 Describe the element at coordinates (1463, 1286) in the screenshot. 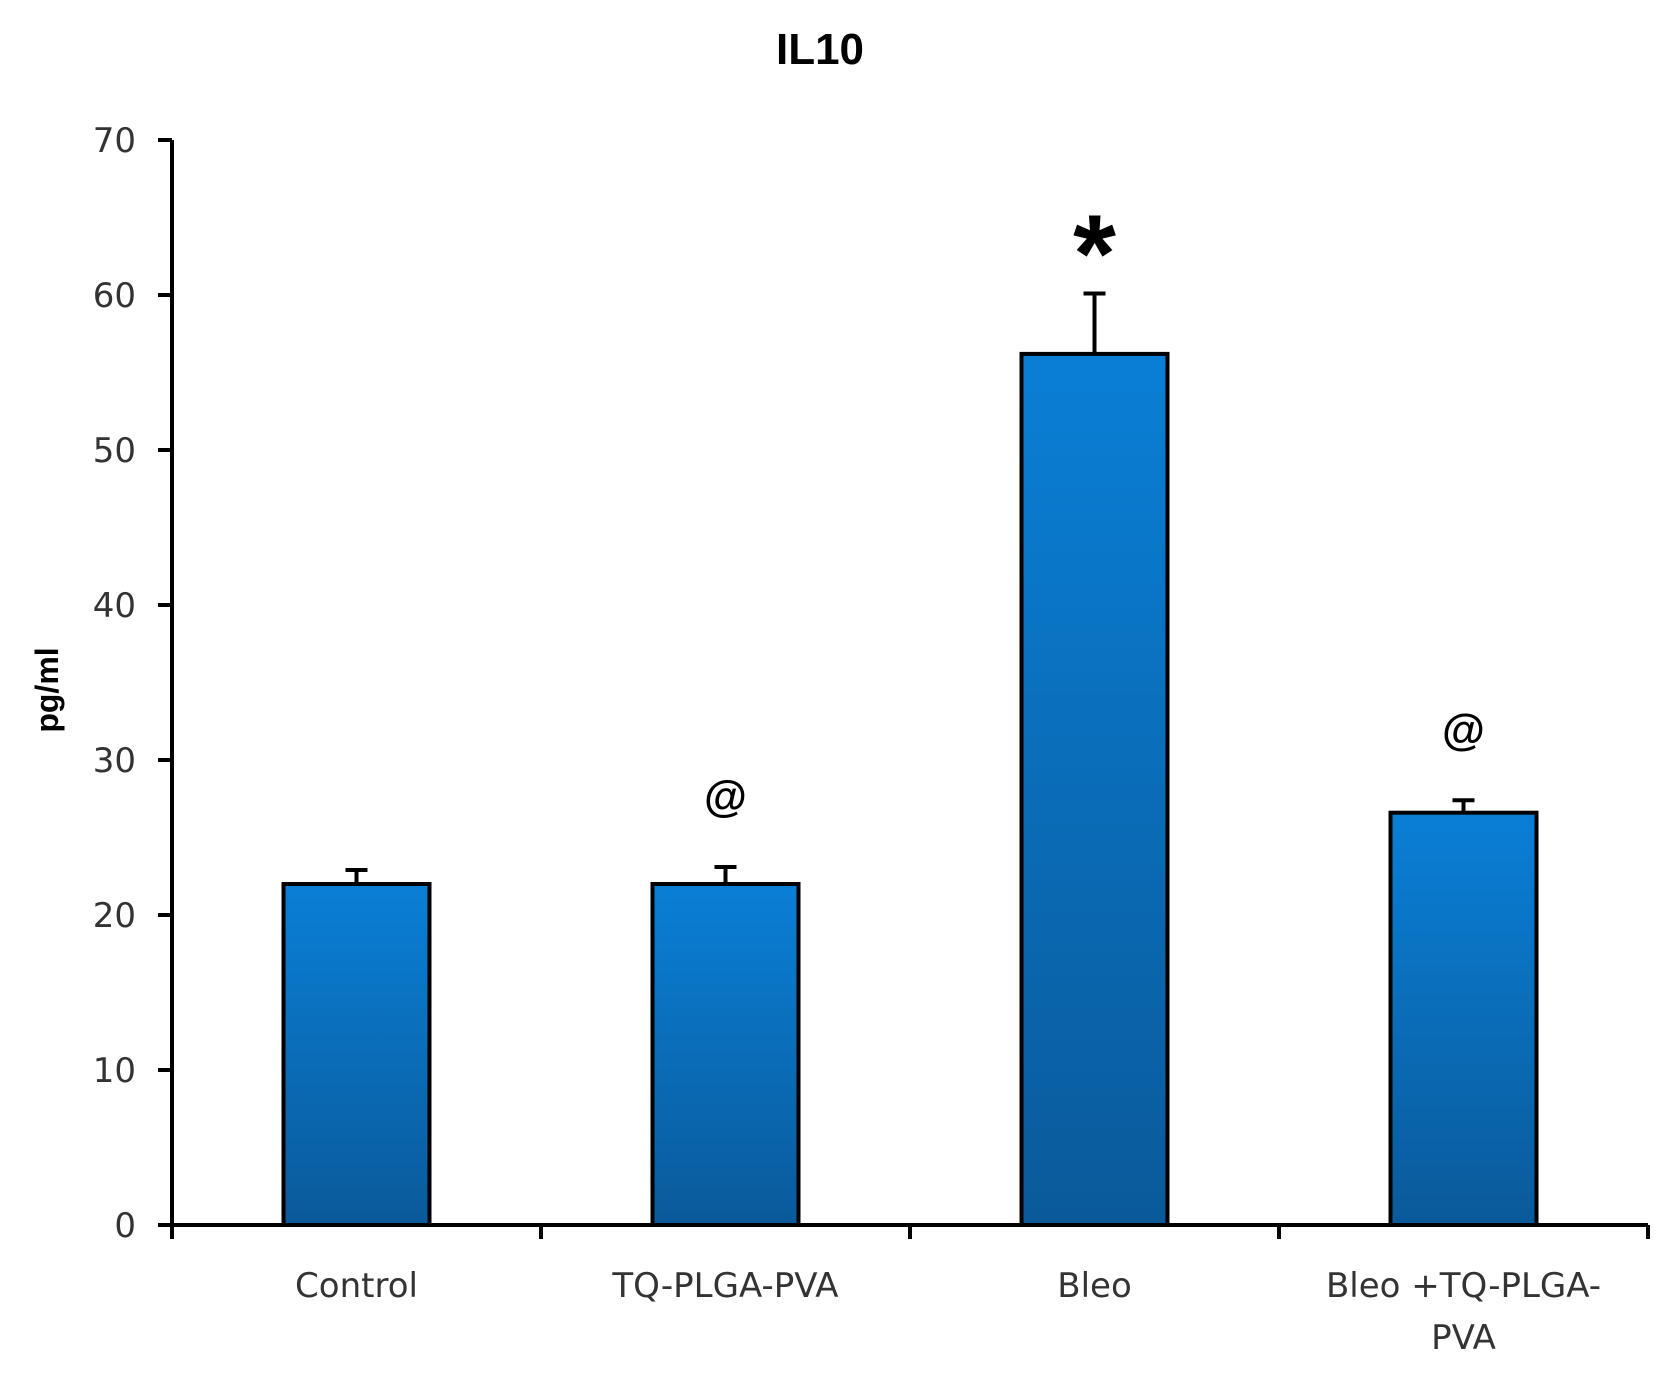

I see `x-tick-label: Bleo +TQ-PLGA-` at that location.